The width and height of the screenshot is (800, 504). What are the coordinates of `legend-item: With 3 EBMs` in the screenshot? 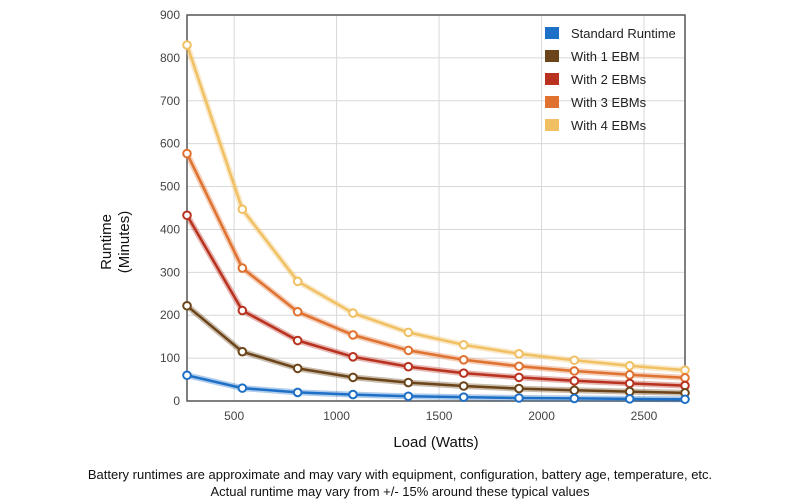 It's located at (596, 102).